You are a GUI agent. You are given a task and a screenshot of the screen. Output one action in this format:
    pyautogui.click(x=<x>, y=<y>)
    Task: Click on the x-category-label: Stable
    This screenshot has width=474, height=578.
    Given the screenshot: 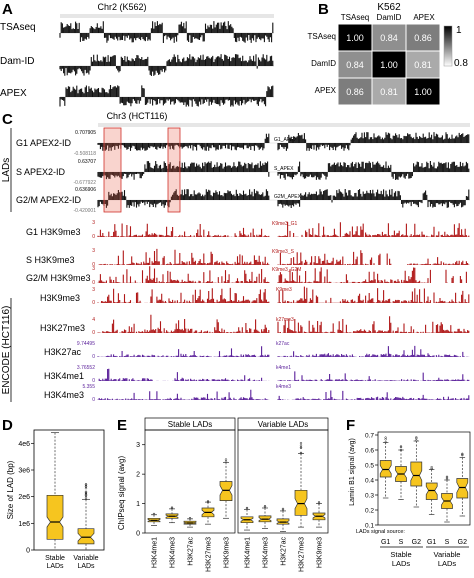 What is the action you would take?
    pyautogui.click(x=55, y=558)
    